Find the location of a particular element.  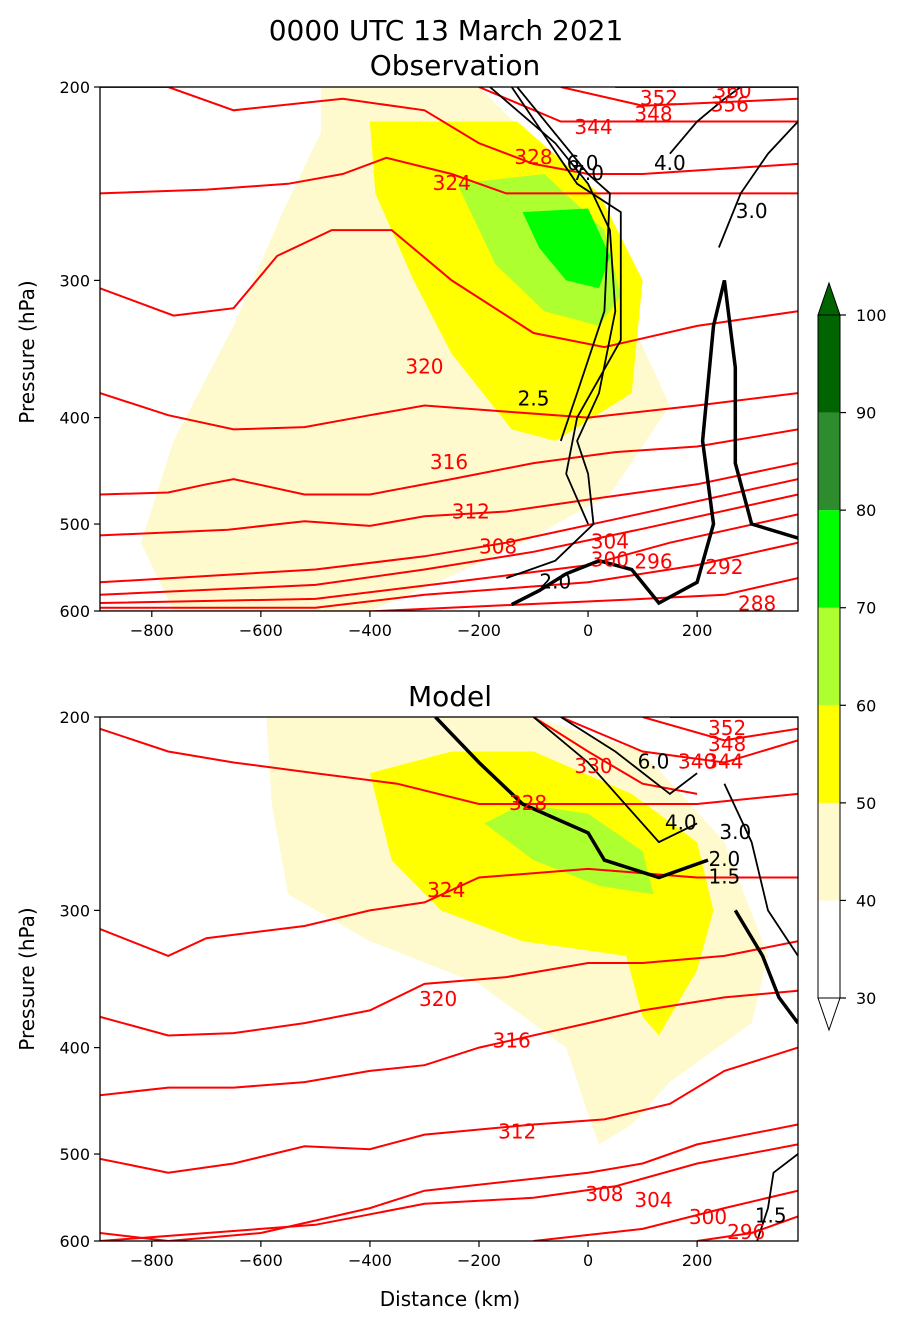

theta-contour-label: 288 is located at coordinates (757, 604).